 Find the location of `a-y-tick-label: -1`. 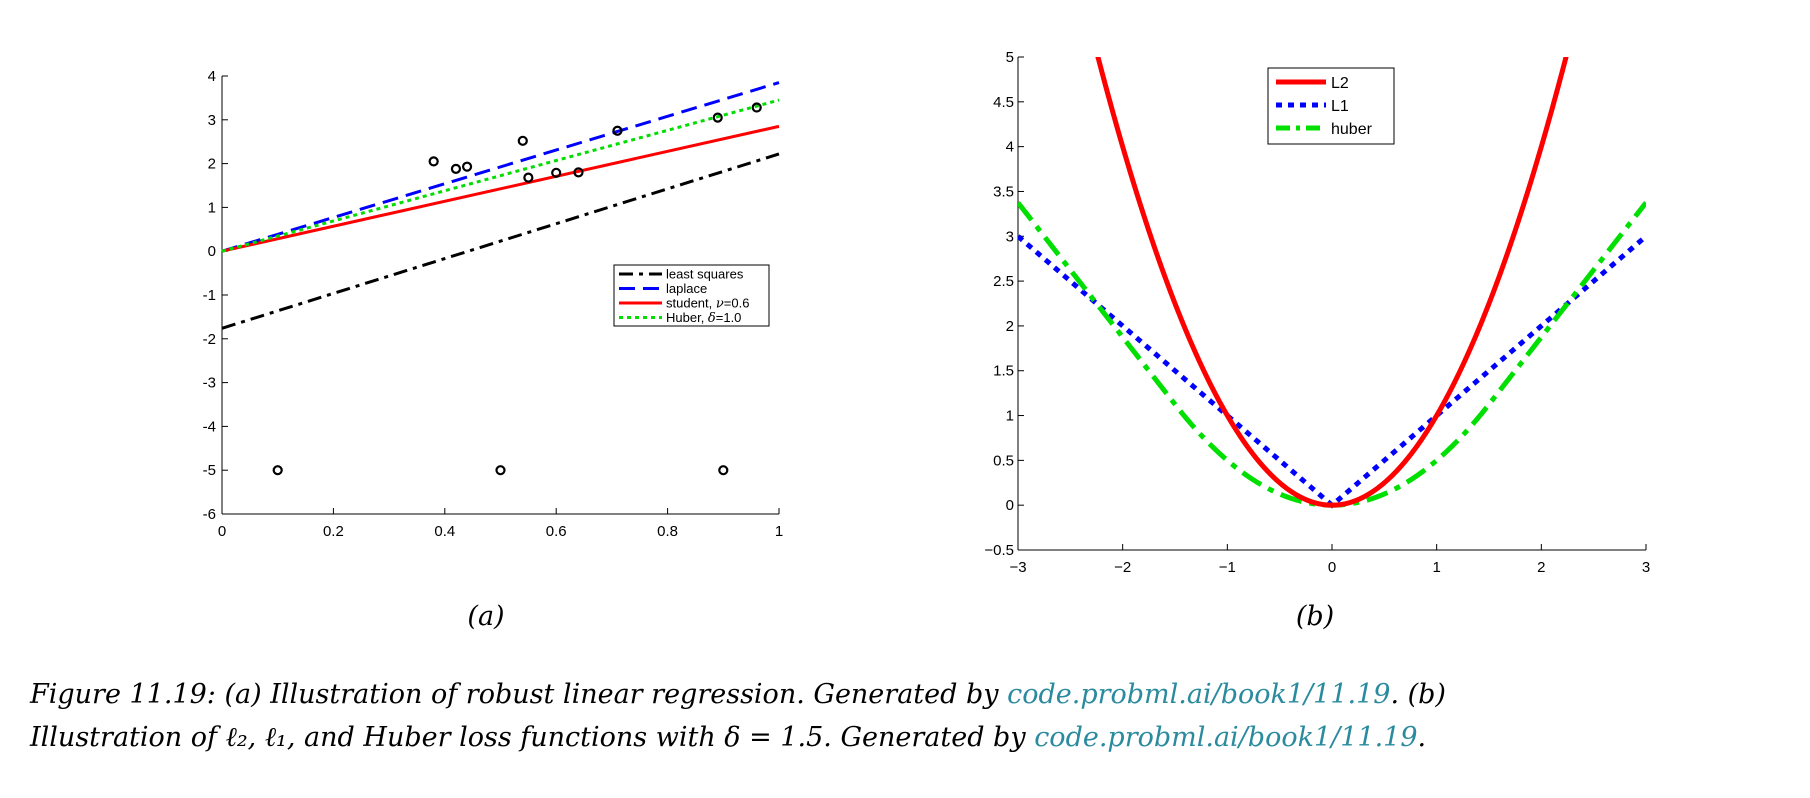

a-y-tick-label: -1 is located at coordinates (209, 295).